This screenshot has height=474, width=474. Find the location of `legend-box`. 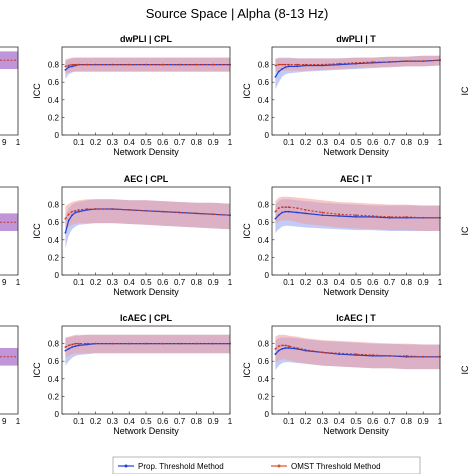

legend-box is located at coordinates (266, 465).